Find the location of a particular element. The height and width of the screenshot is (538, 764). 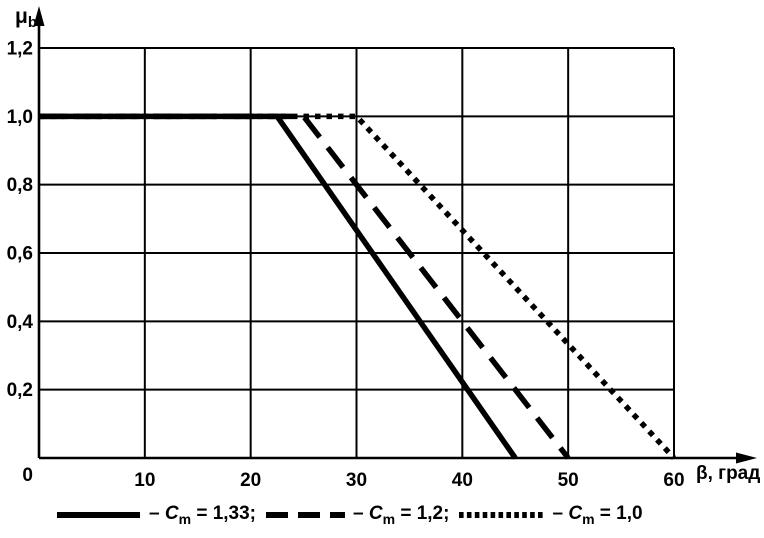

legend-item-solid: – Cm = 1,33; is located at coordinates (156, 515).